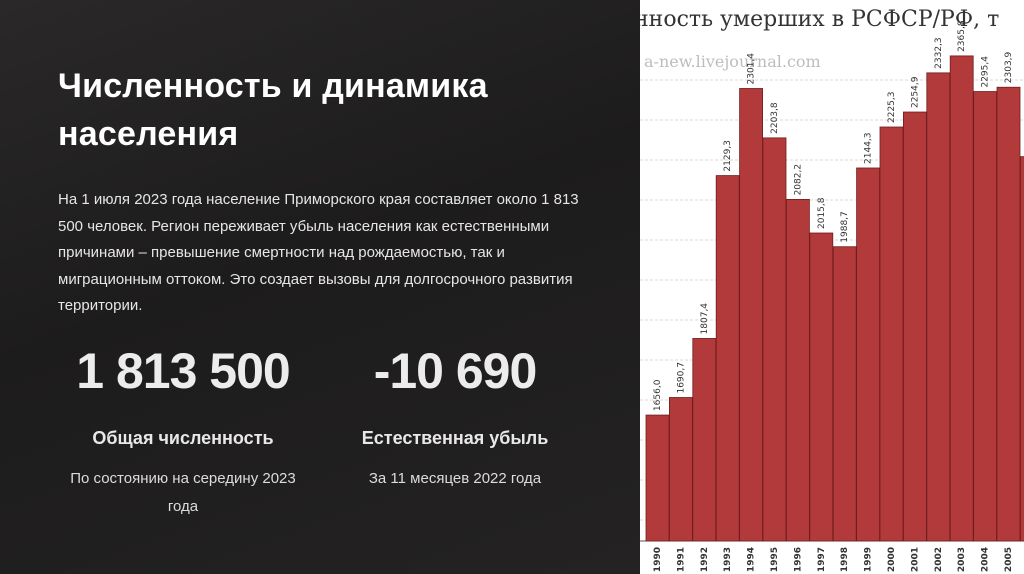  I want to click on value-label-1997: 2015,8, so click(822, 213).